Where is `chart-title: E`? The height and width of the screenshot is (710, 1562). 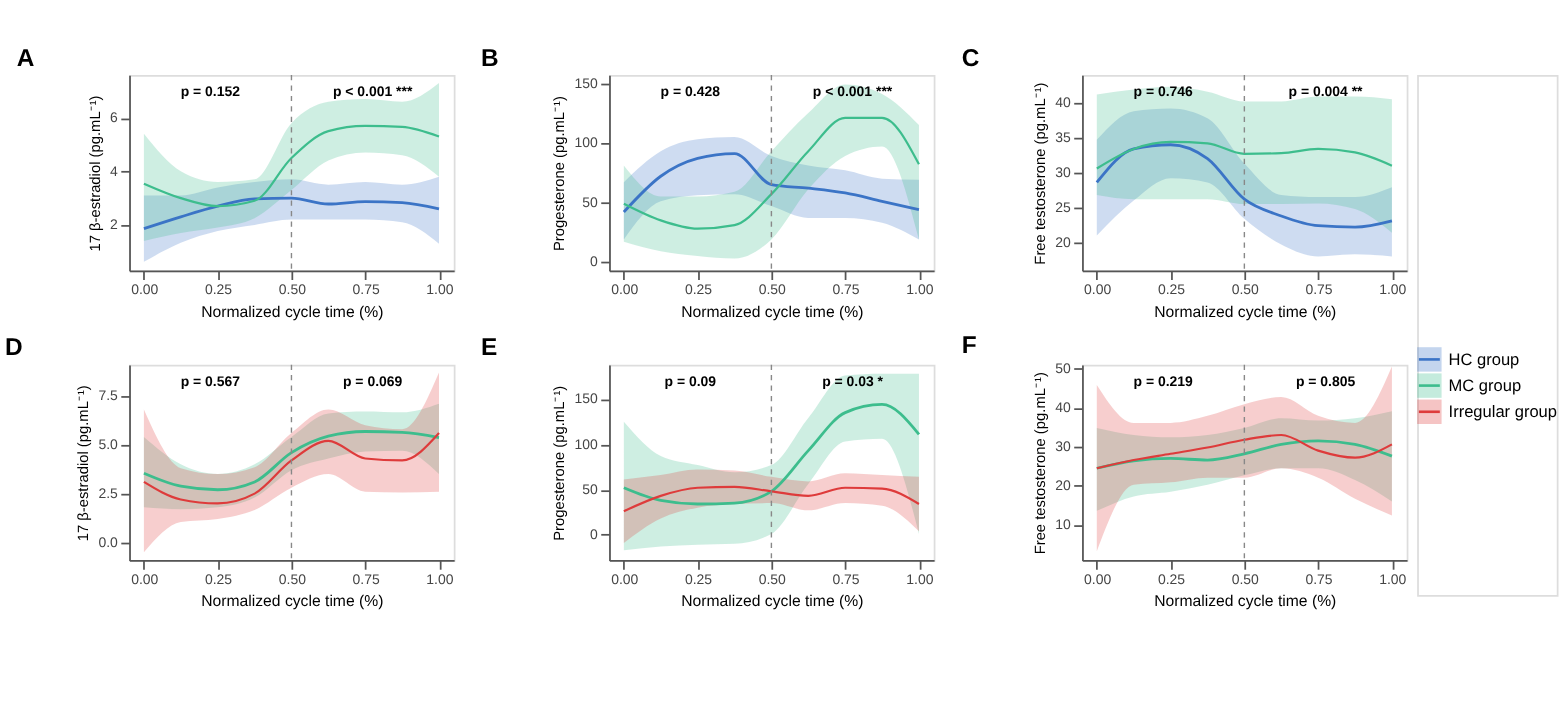 chart-title: E is located at coordinates (489, 347).